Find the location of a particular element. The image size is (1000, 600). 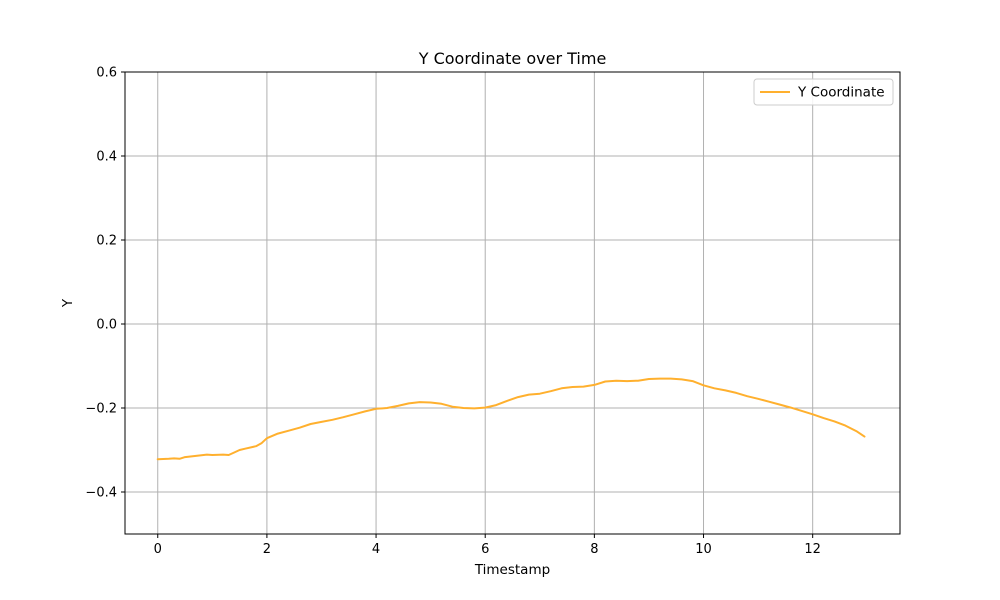

series-layer is located at coordinates (511, 419).